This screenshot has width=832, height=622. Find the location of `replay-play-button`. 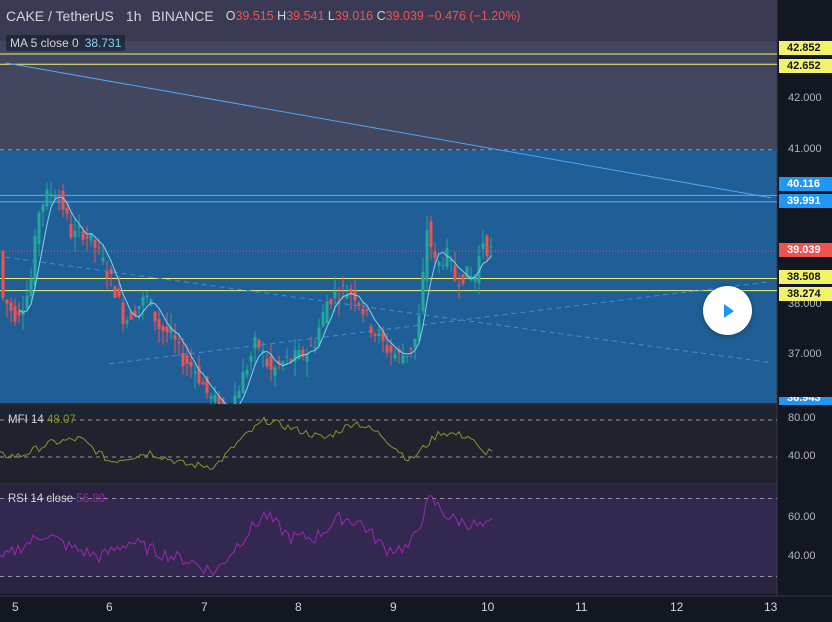

replay-play-button is located at coordinates (727, 310).